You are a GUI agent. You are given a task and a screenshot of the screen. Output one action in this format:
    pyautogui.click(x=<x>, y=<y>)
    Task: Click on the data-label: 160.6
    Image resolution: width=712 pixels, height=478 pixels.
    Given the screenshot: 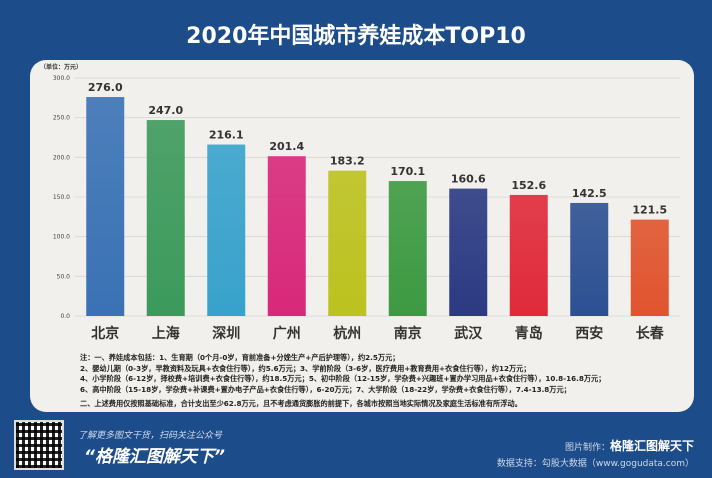 What is the action you would take?
    pyautogui.click(x=468, y=179)
    